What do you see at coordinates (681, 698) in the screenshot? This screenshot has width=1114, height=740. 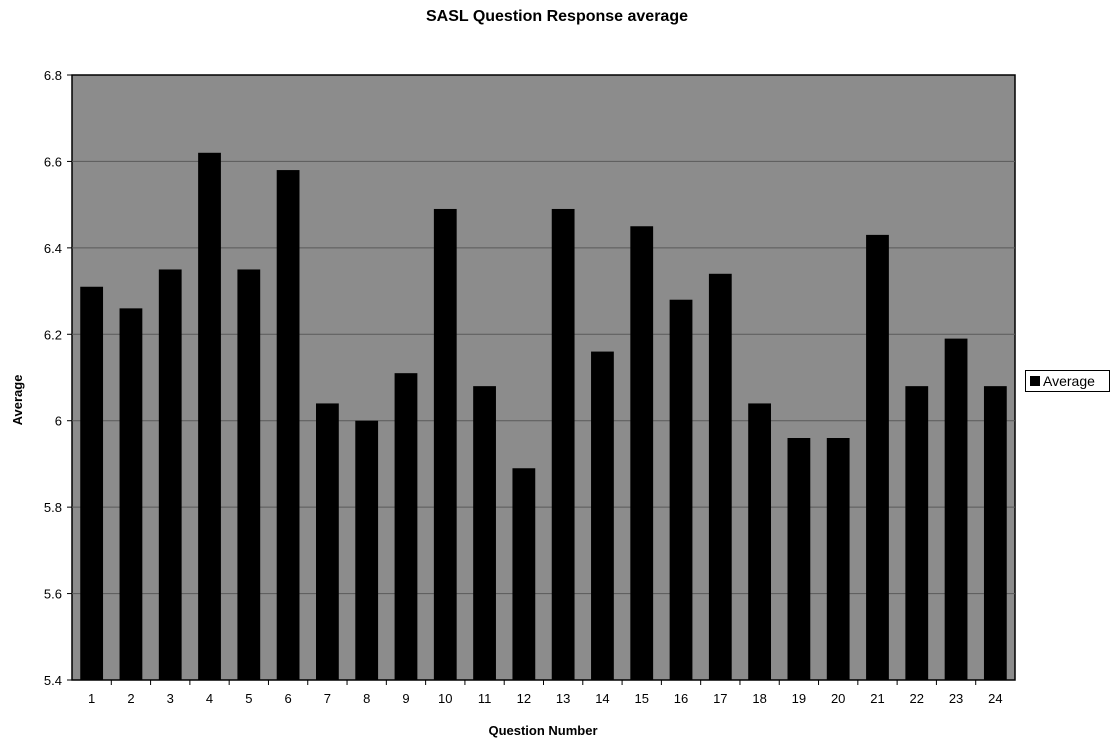 I see `x-tick-label: 16` at bounding box center [681, 698].